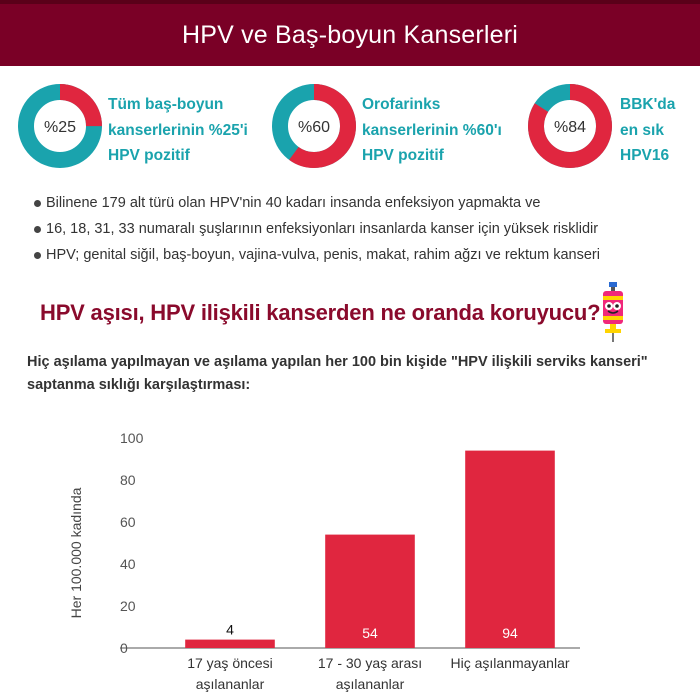  I want to click on donut-chart-2: %60, so click(314, 126).